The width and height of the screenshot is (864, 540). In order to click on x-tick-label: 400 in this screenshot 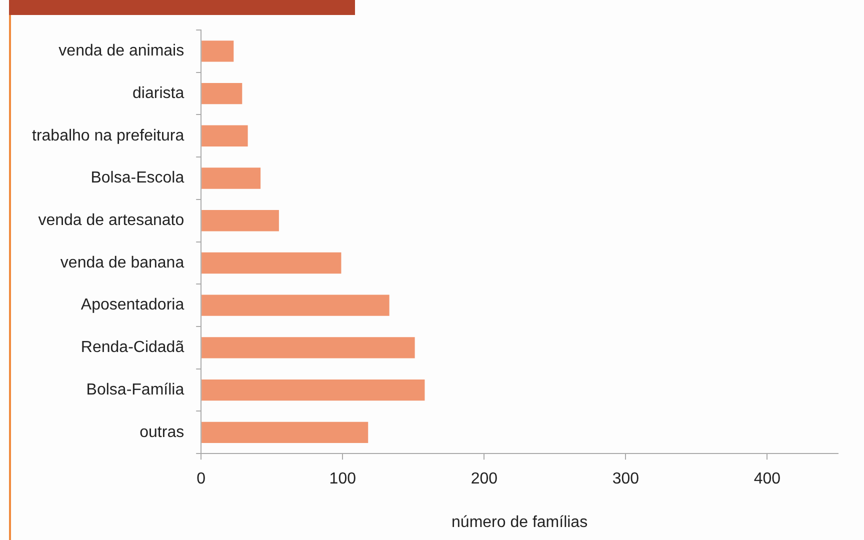, I will do `click(767, 479)`.